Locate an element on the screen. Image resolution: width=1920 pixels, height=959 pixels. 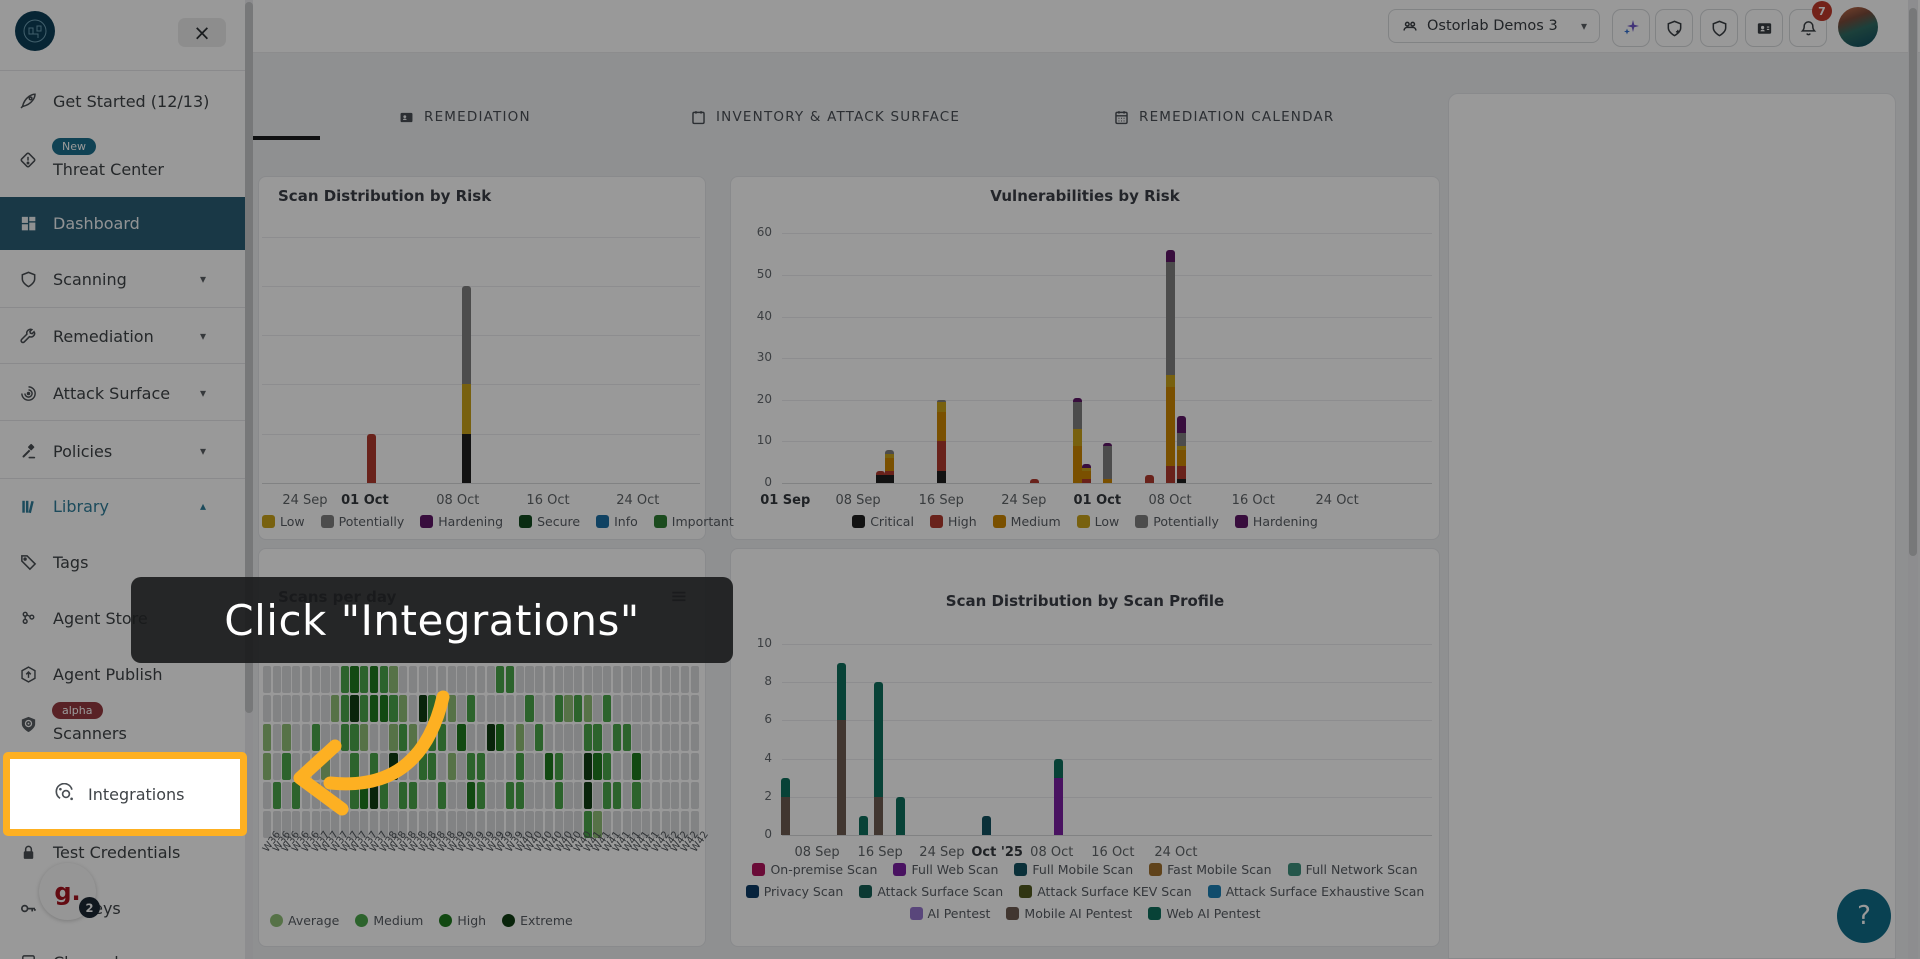
sidebar-item-remediation: Remediation ▾ is located at coordinates (126, 336).